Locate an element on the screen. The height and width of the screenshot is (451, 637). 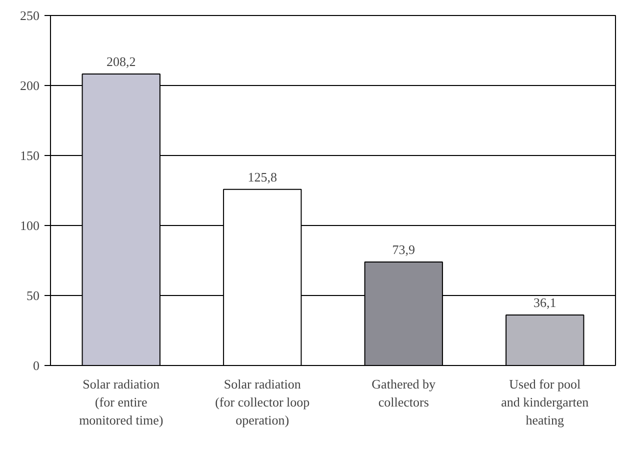
x-tick-label: Used for pool and kindergarten heating is located at coordinates (545, 402).